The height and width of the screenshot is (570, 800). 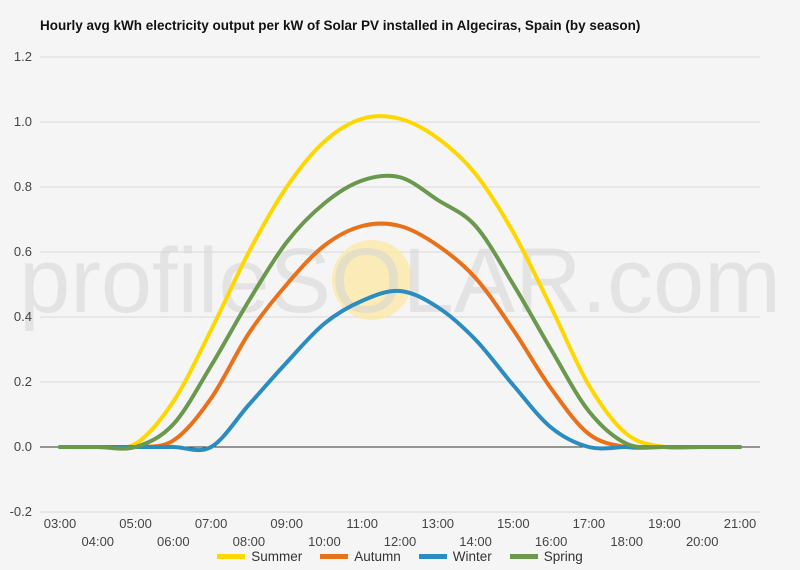 I want to click on x-tick-label: 13:00, so click(x=438, y=523).